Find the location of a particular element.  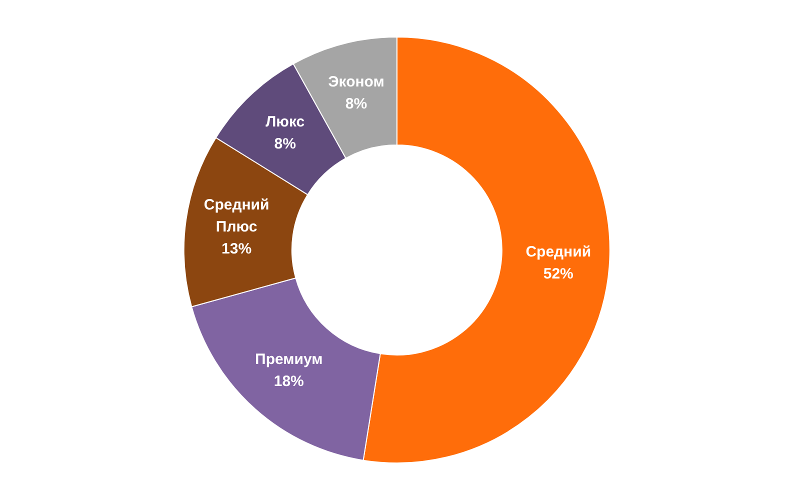

slice-label: Эконом is located at coordinates (356, 82).